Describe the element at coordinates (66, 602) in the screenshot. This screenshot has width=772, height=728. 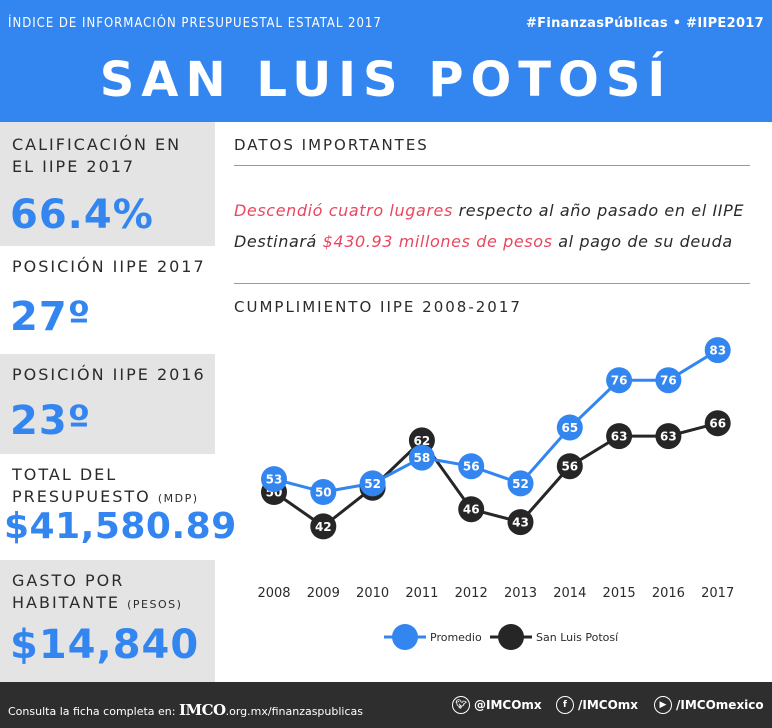
I see `gasto-label-line2: HABITANTE` at that location.